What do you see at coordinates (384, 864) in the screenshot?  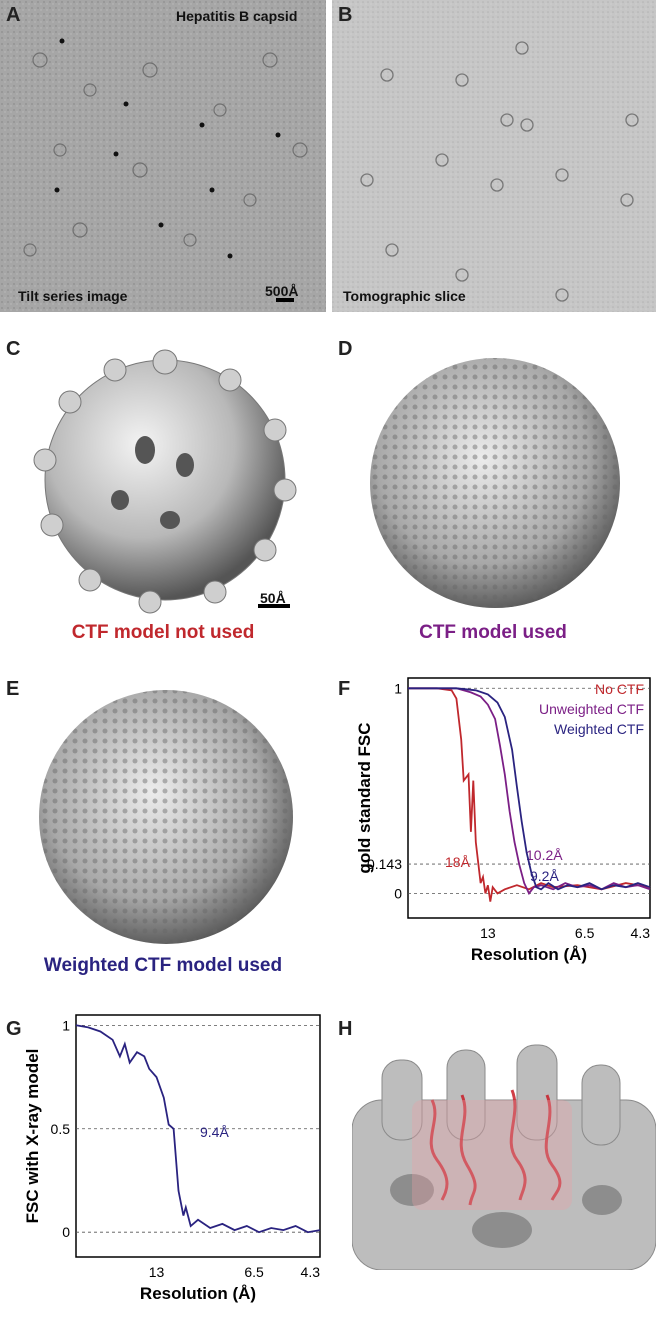 I see `y-tick-label: 0.143` at bounding box center [384, 864].